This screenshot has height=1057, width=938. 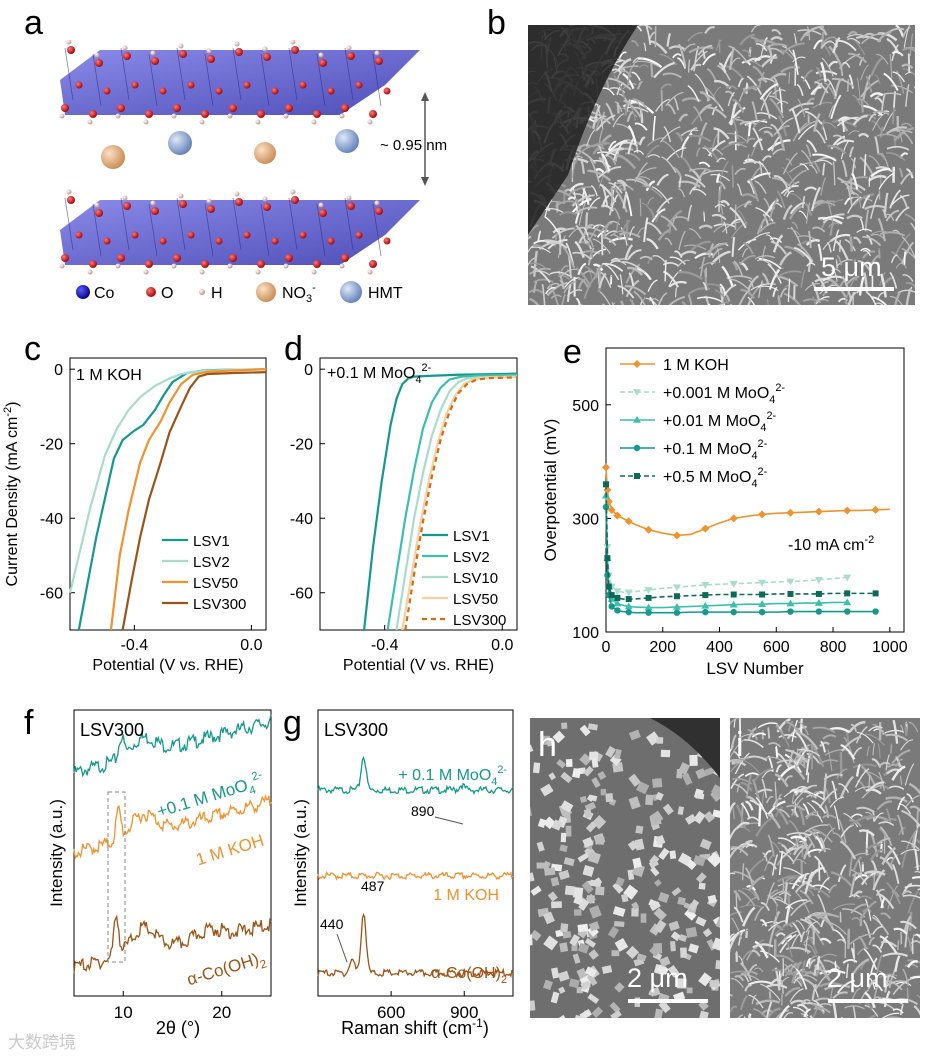 What do you see at coordinates (221, 1012) in the screenshot?
I see `x-tick-label: 20` at bounding box center [221, 1012].